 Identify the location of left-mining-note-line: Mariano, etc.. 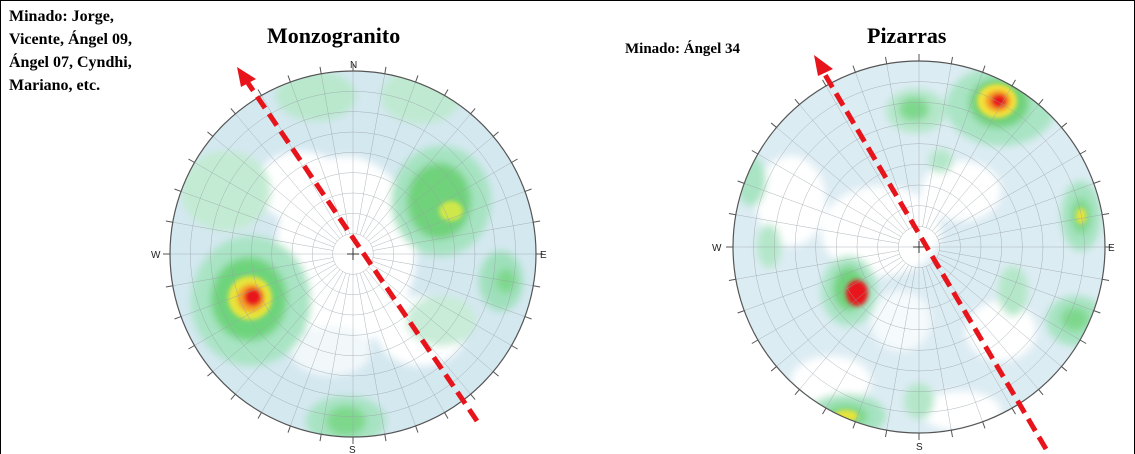
(55, 85).